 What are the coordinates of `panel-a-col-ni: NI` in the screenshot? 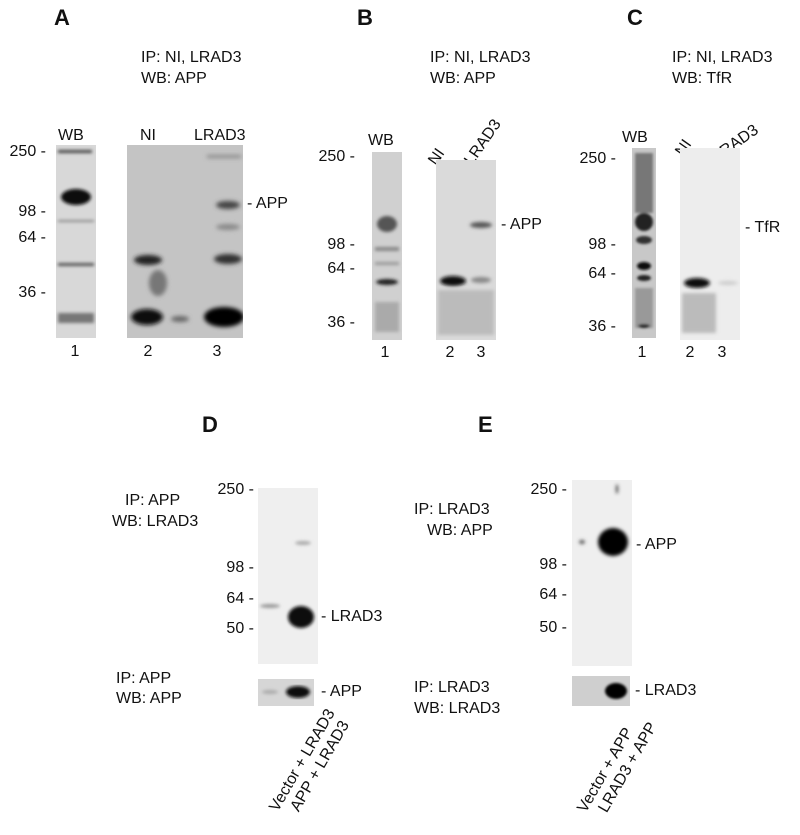 It's located at (148, 135).